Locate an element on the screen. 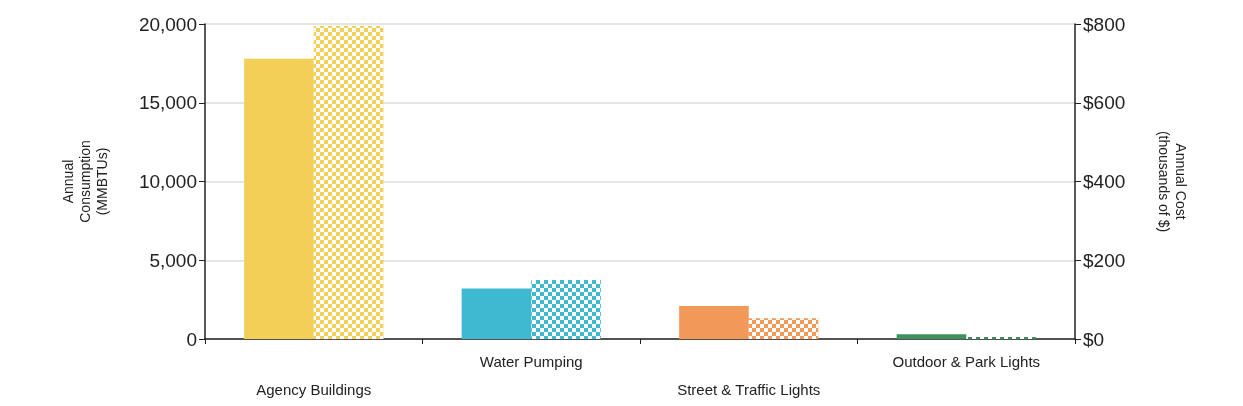  x-tick-label: Outdoor & Park Lights is located at coordinates (966, 361).